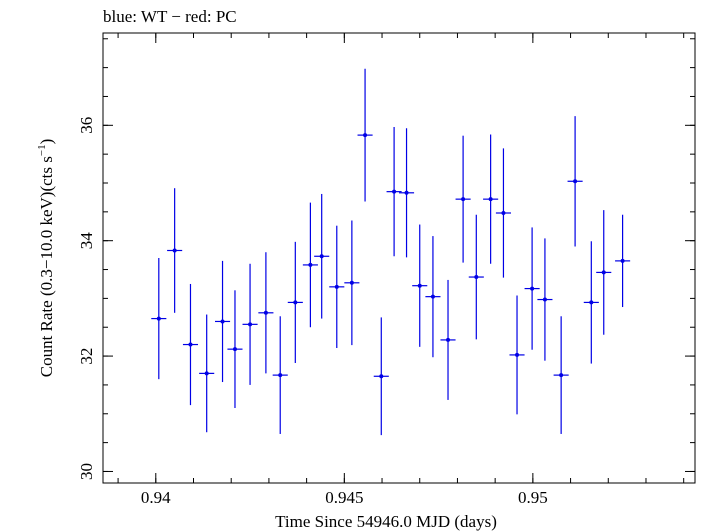 The image size is (709, 532). What do you see at coordinates (86, 125) in the screenshot?
I see `y-tick-label: 36` at bounding box center [86, 125].